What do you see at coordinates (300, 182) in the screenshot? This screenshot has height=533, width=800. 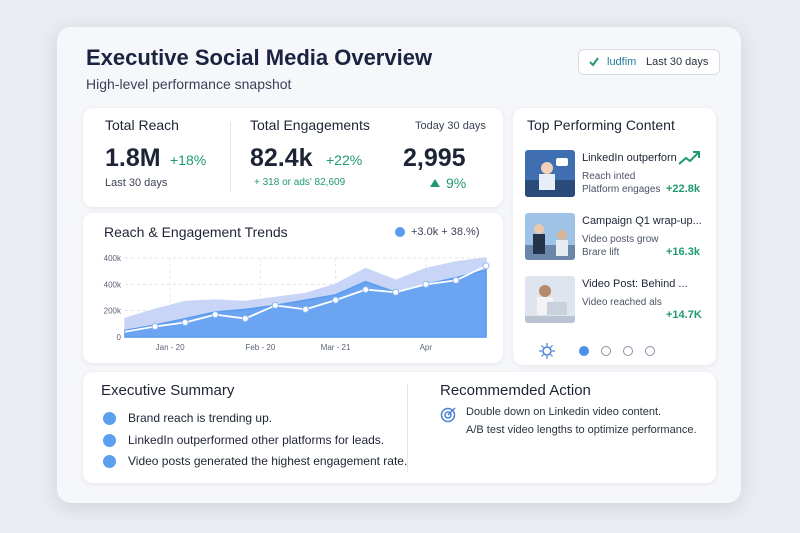 I see `kpi-note: + 318 or ads' 82,609` at bounding box center [300, 182].